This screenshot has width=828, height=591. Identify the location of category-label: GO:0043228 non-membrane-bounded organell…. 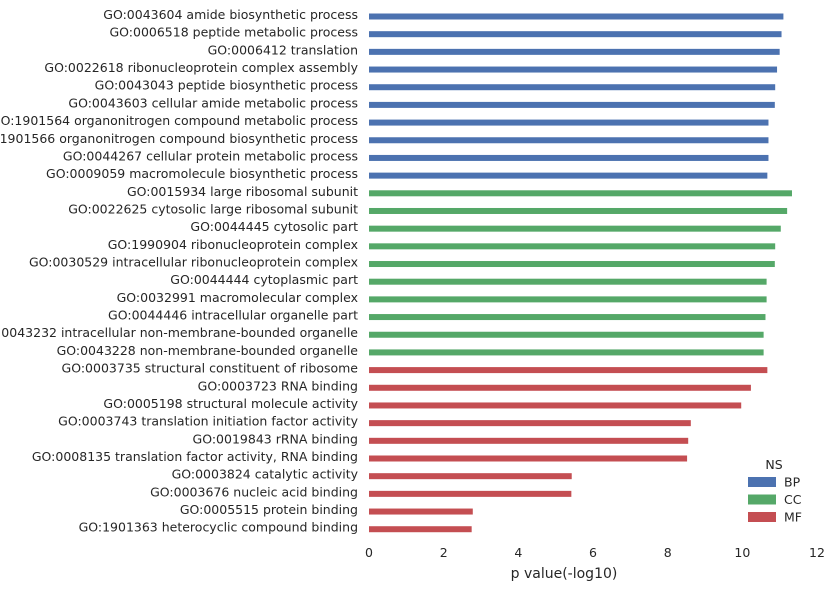
(208, 350).